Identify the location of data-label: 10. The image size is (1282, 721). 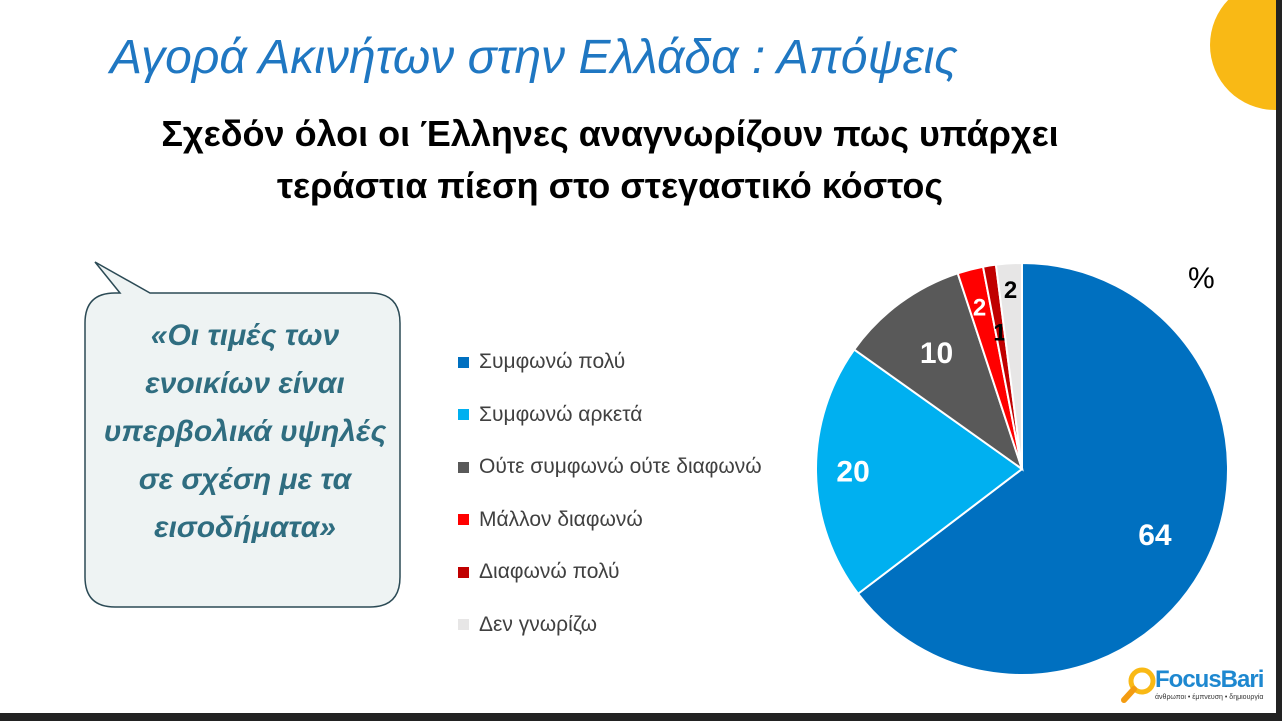
(936, 353).